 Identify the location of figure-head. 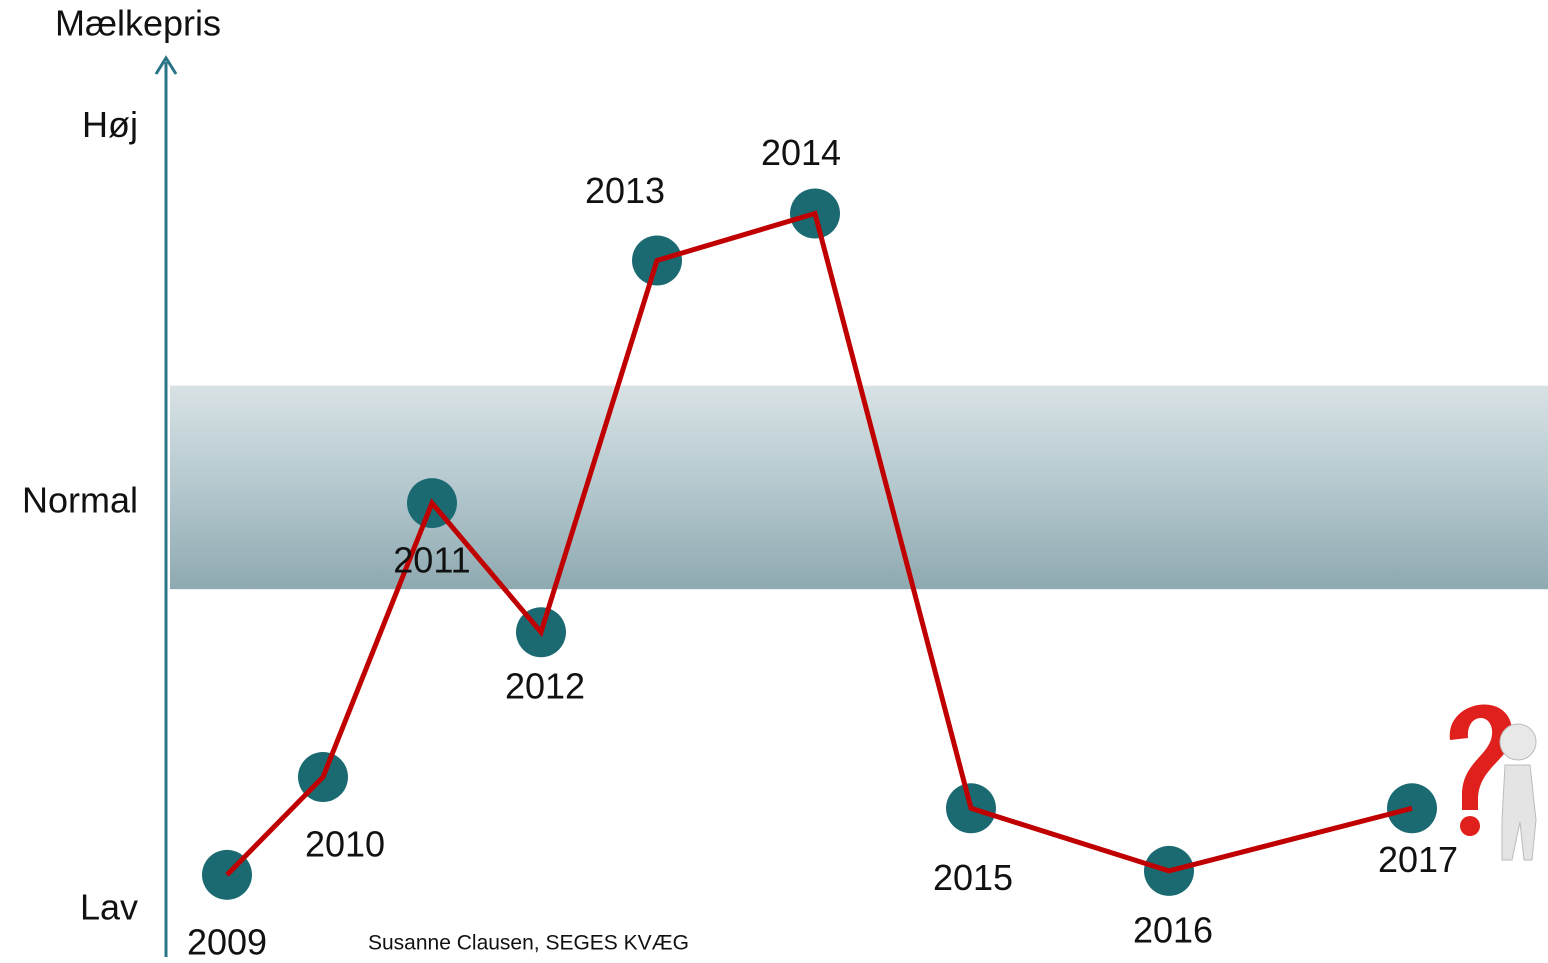
(1518, 742).